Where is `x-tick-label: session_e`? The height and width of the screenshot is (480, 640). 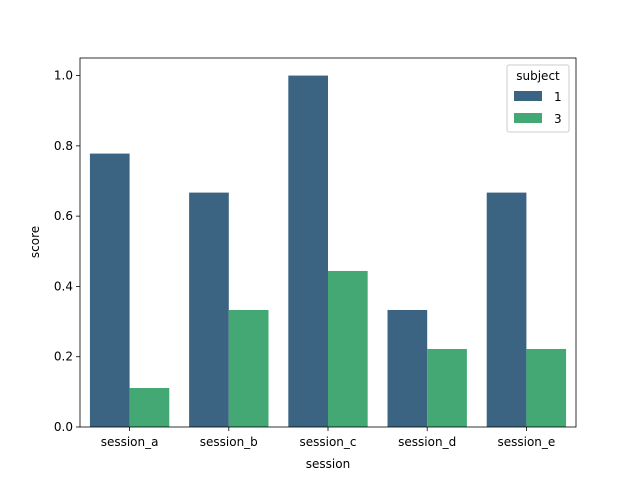 x-tick-label: session_e is located at coordinates (526, 442).